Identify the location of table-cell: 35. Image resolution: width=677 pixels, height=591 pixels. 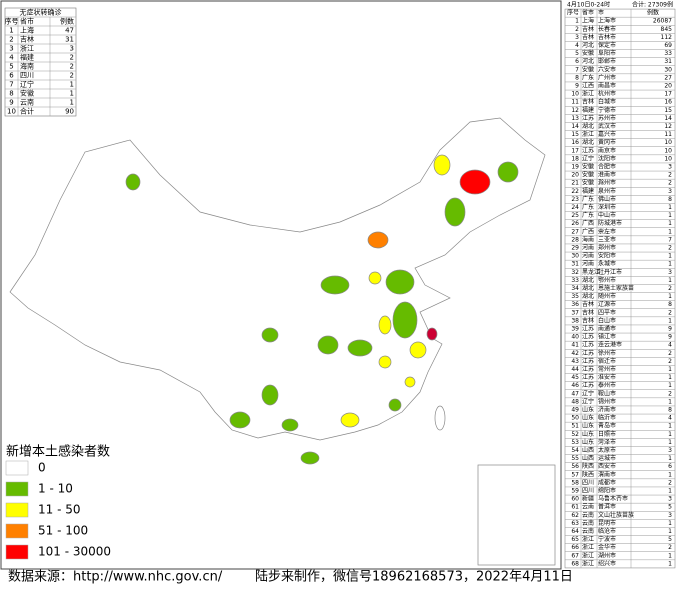
(575, 296).